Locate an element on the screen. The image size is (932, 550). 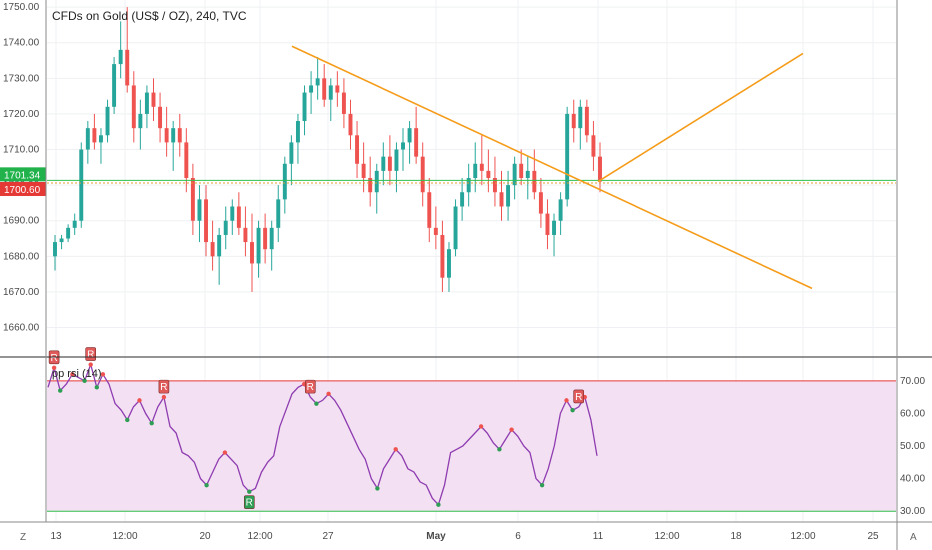
rsi-y-axis: 30.00 40.00 50.00 60.00 70.00 is located at coordinates (912, 446).